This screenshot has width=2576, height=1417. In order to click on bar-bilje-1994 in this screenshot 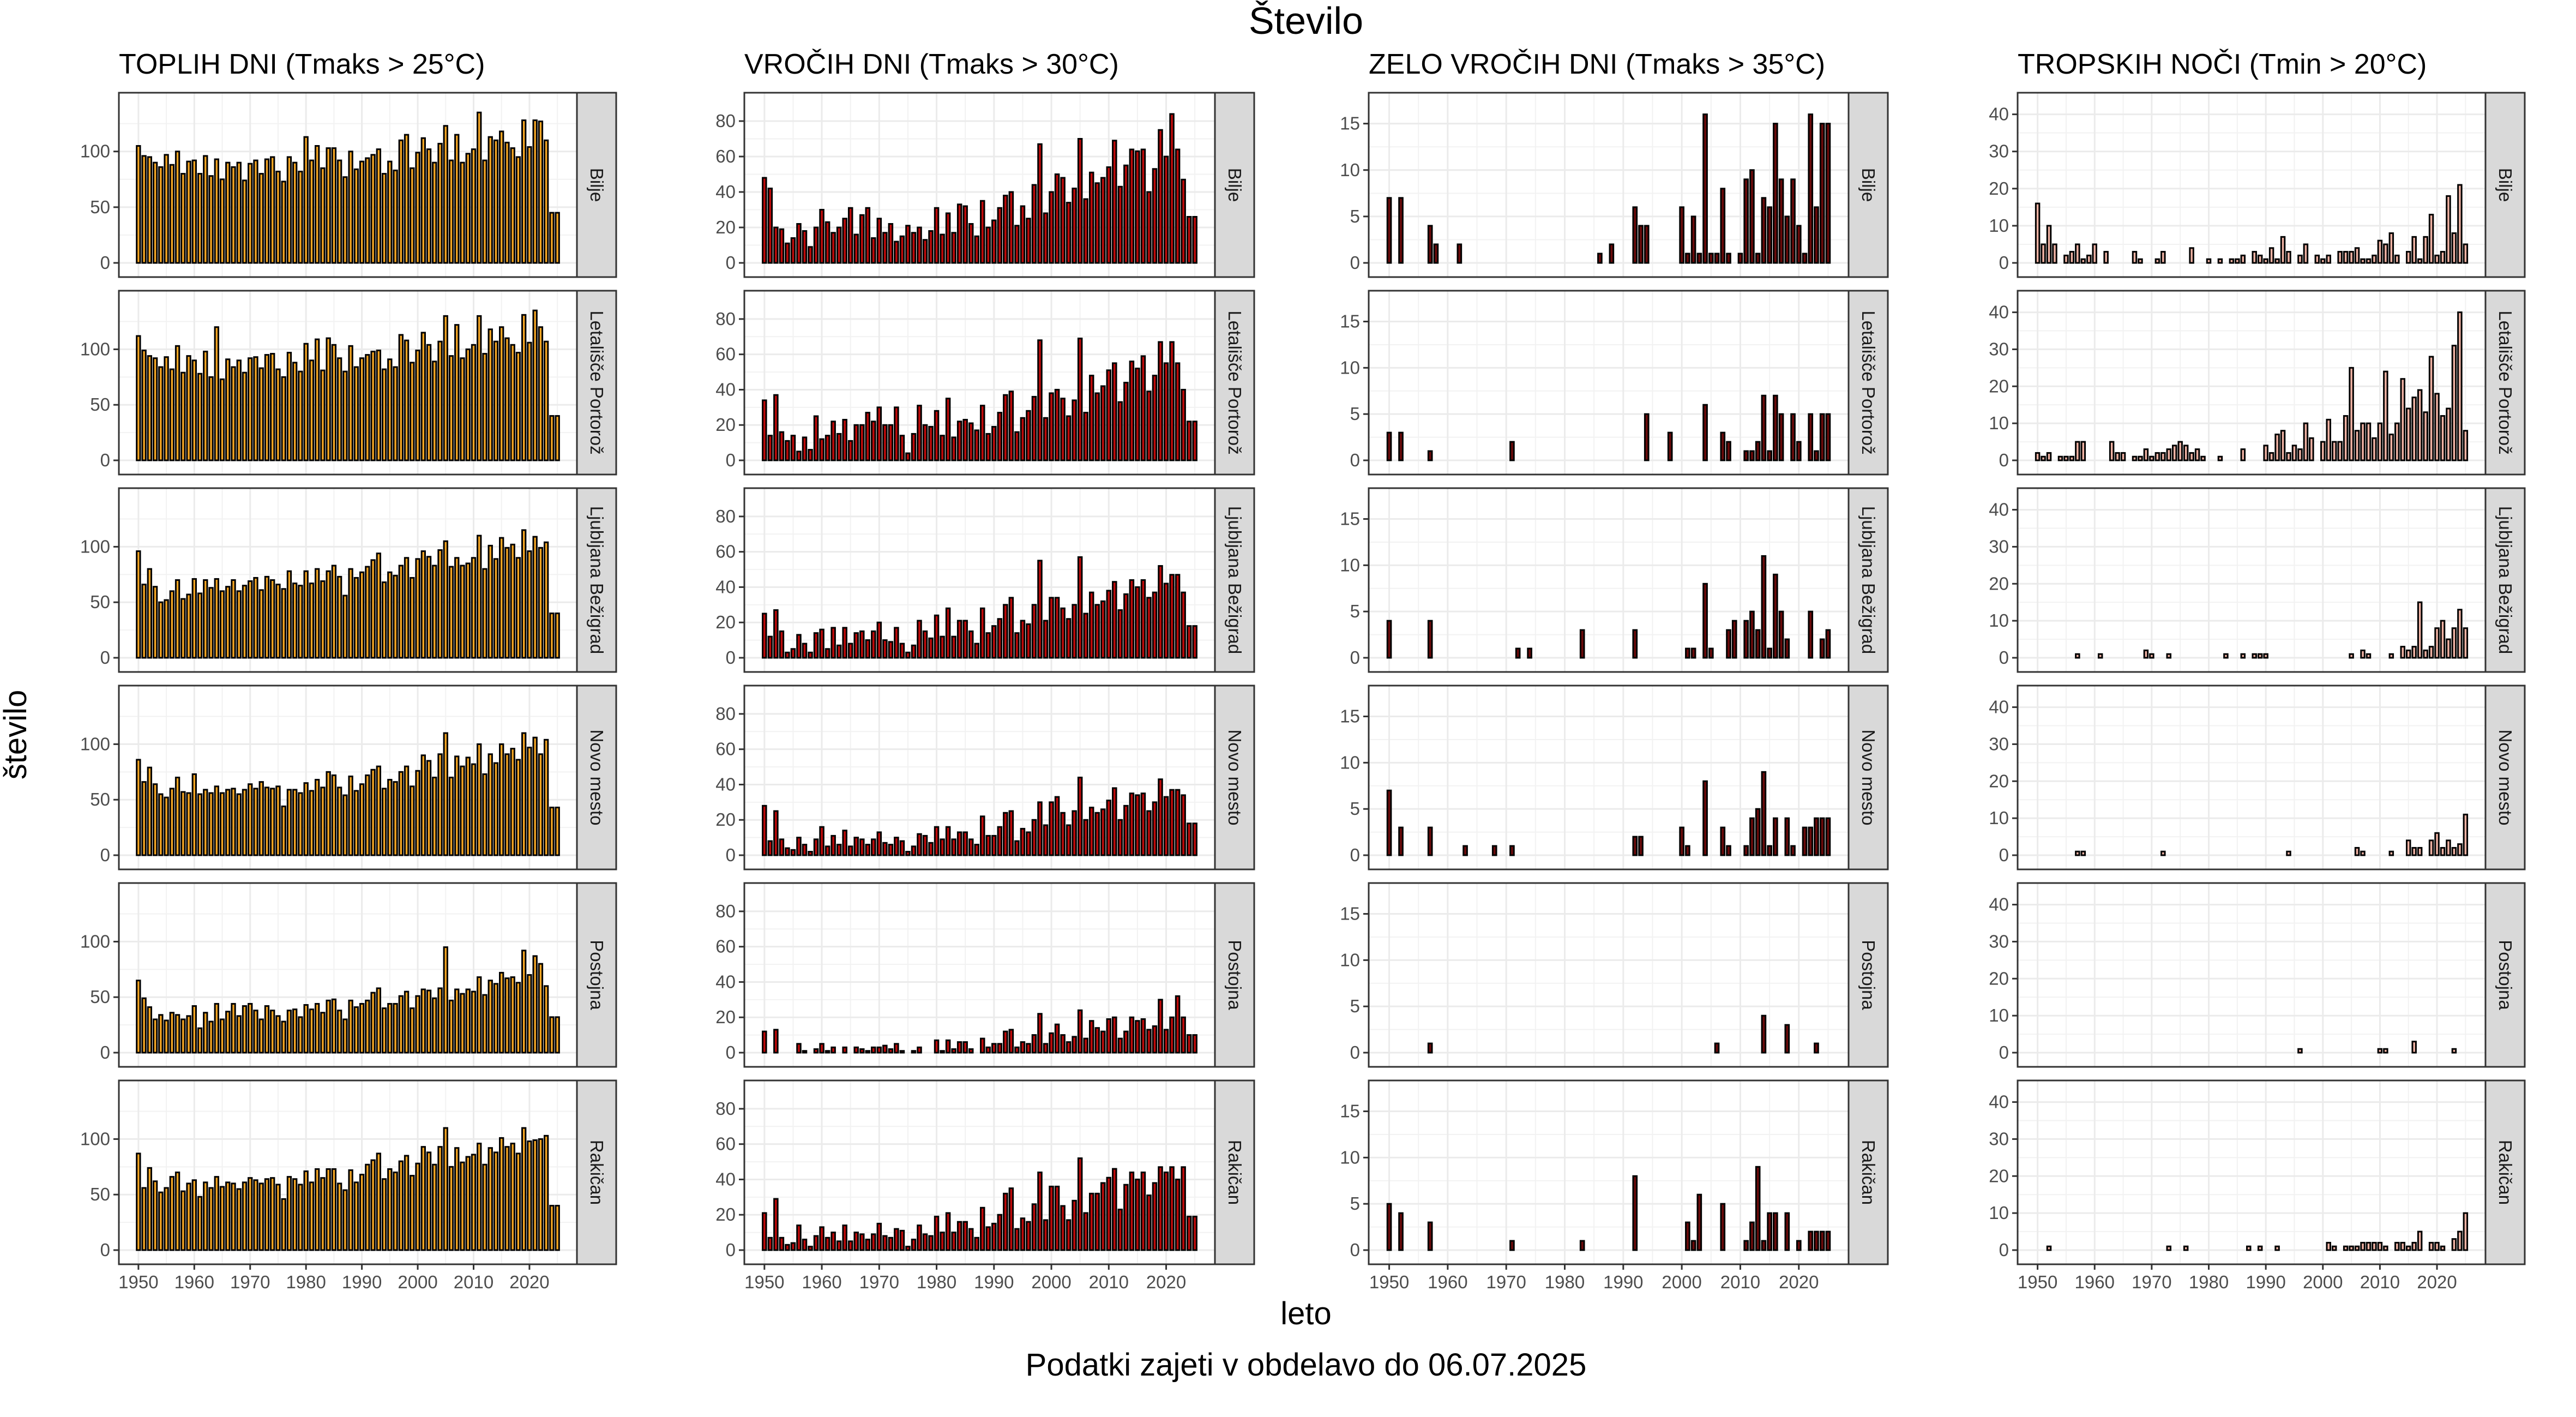, I will do `click(384, 218)`.